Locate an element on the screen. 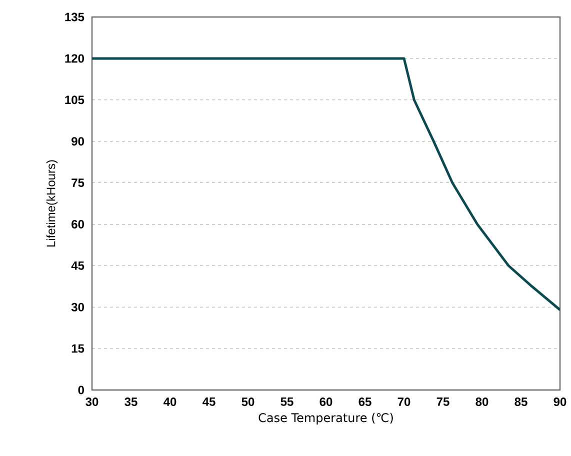  x-tick-label: 45 is located at coordinates (209, 402).